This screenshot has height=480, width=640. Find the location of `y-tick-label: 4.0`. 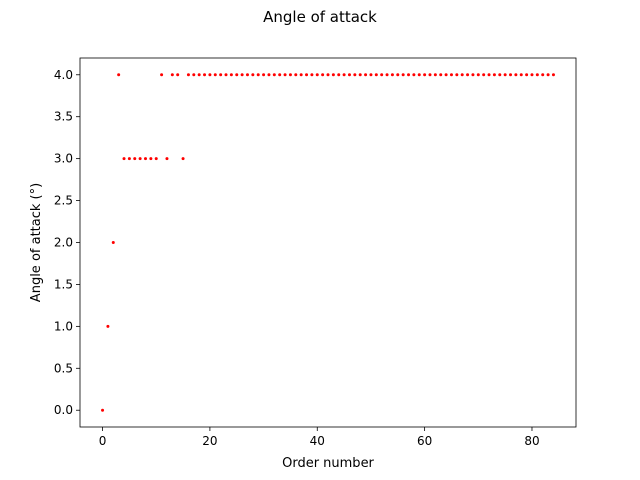

y-tick-label: 4.0 is located at coordinates (63, 75).